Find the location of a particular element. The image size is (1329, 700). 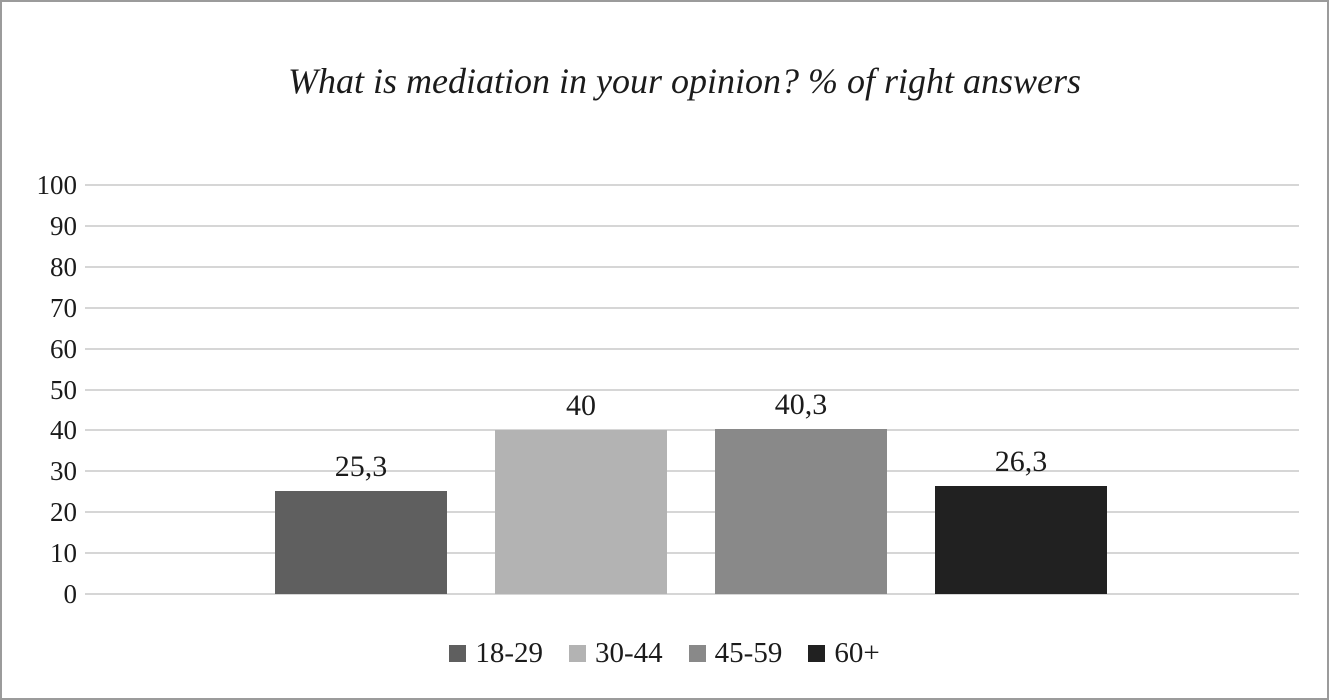

ytick-label-40: 40 is located at coordinates (63, 430).